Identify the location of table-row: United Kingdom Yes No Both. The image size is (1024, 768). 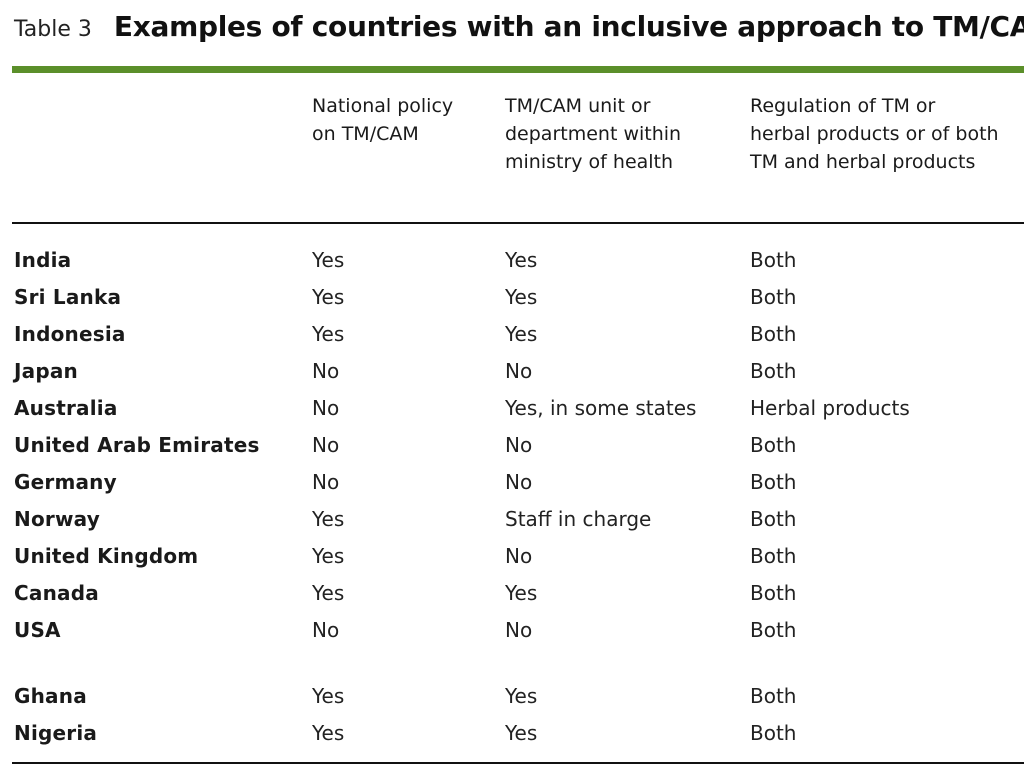
(512, 558).